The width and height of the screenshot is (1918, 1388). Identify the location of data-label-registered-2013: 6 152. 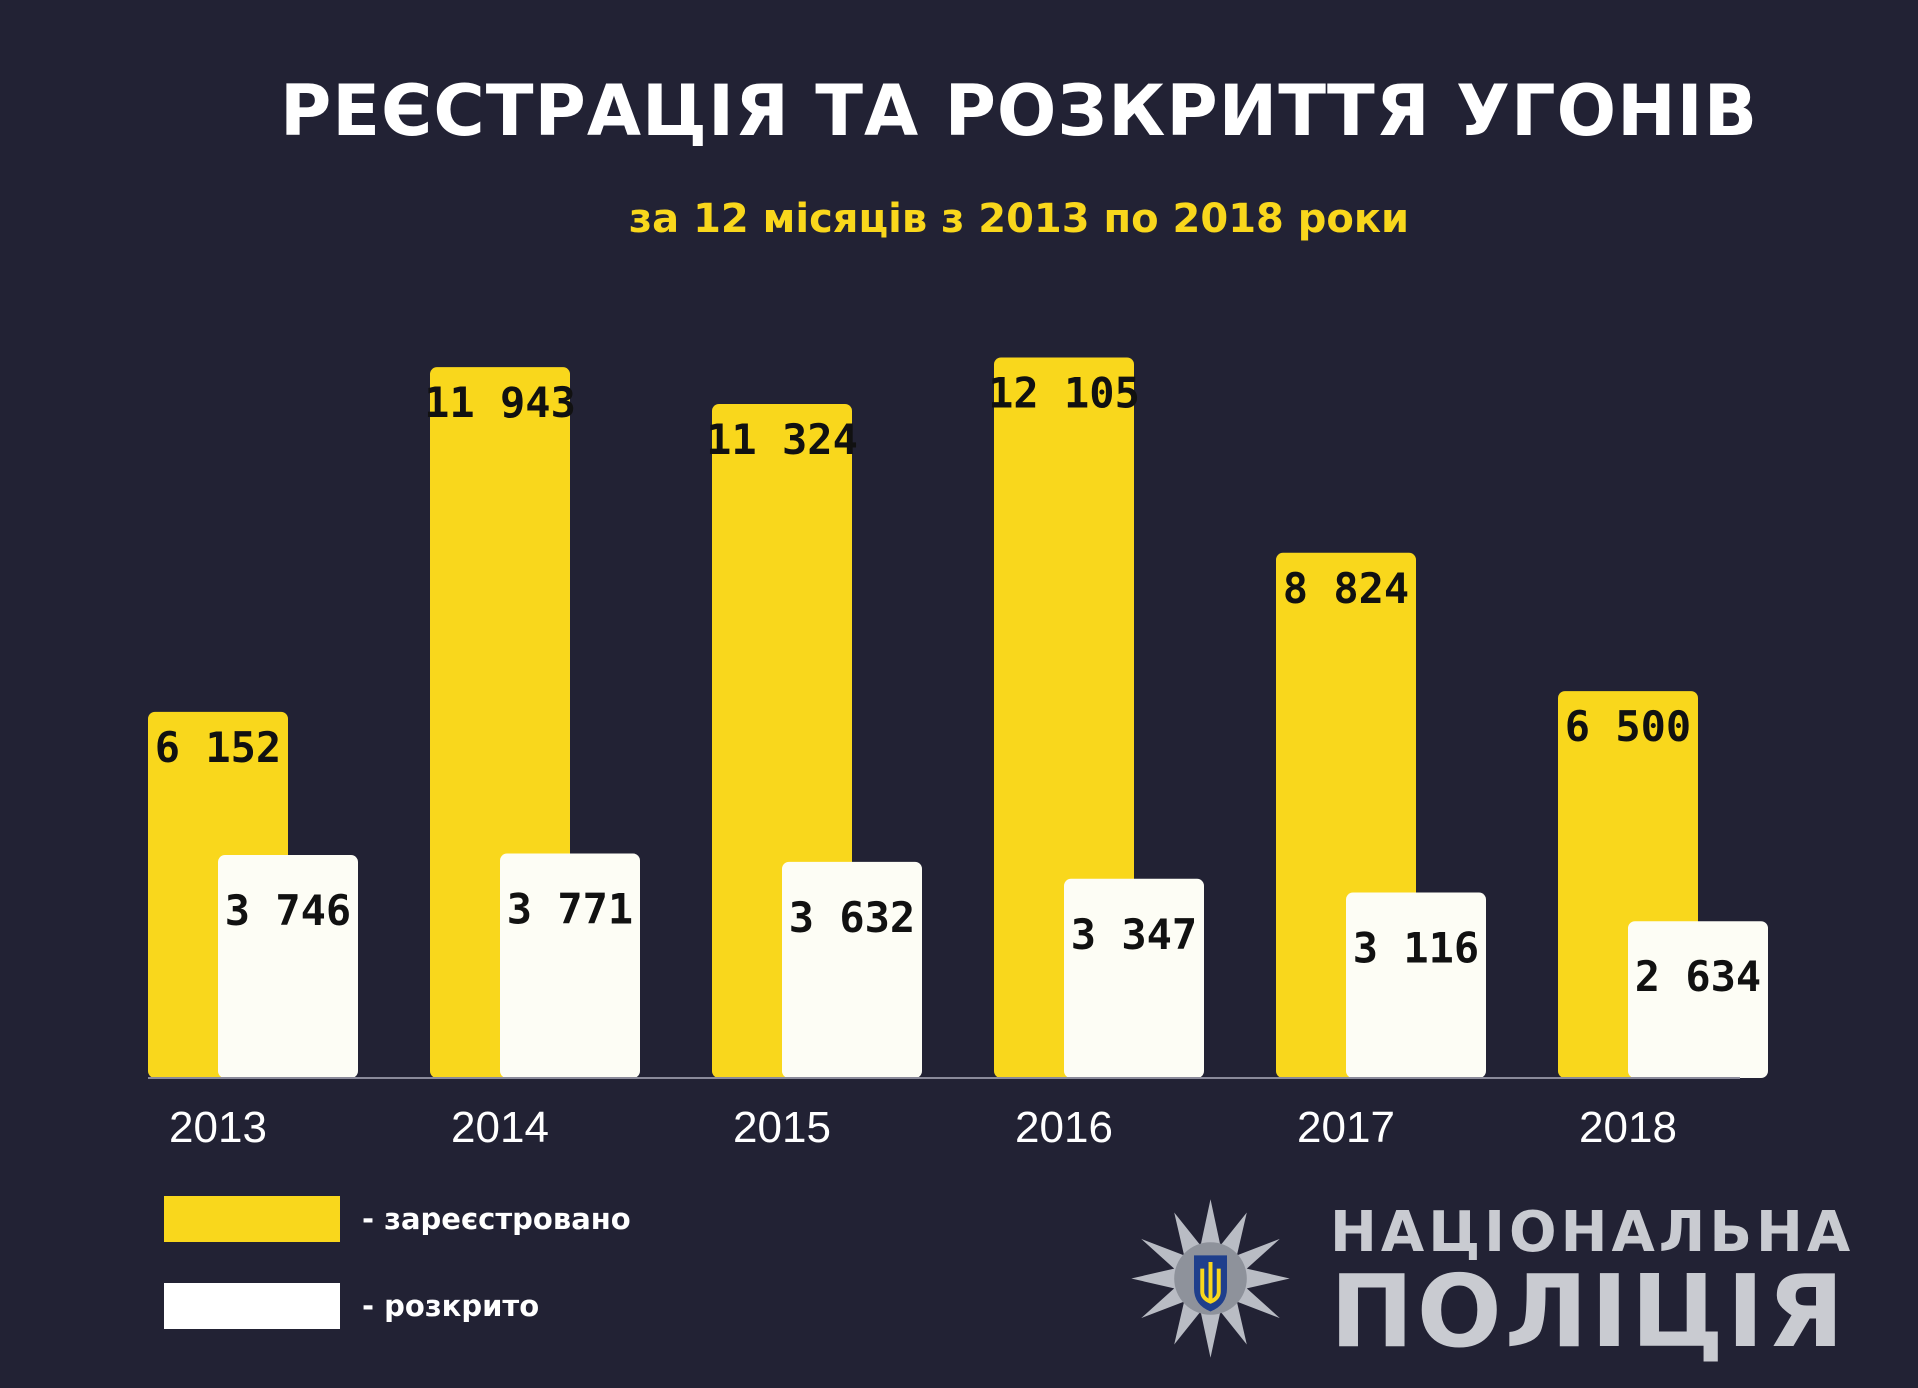
(218, 747).